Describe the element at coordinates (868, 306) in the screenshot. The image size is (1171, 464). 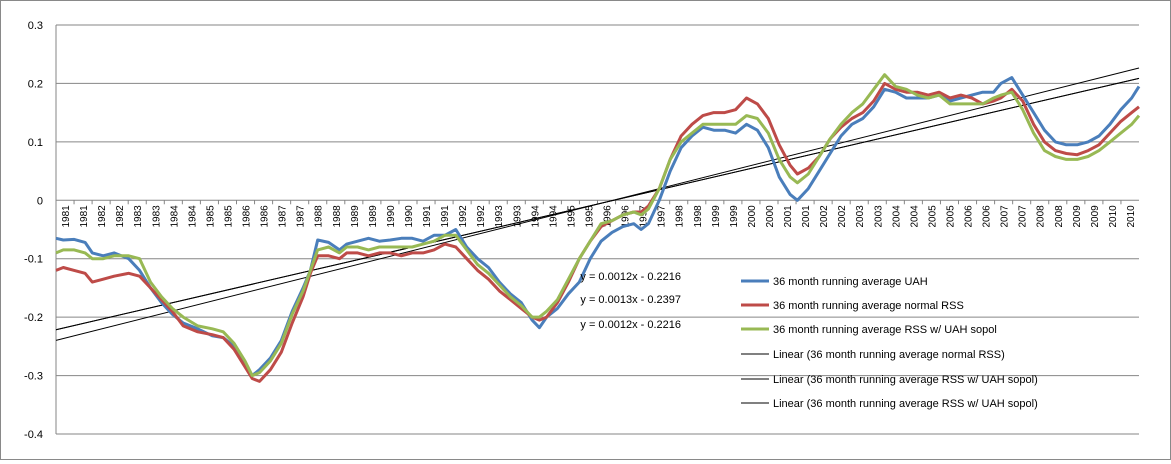
I see `legend-entry: 36 month running average normal RSS` at that location.